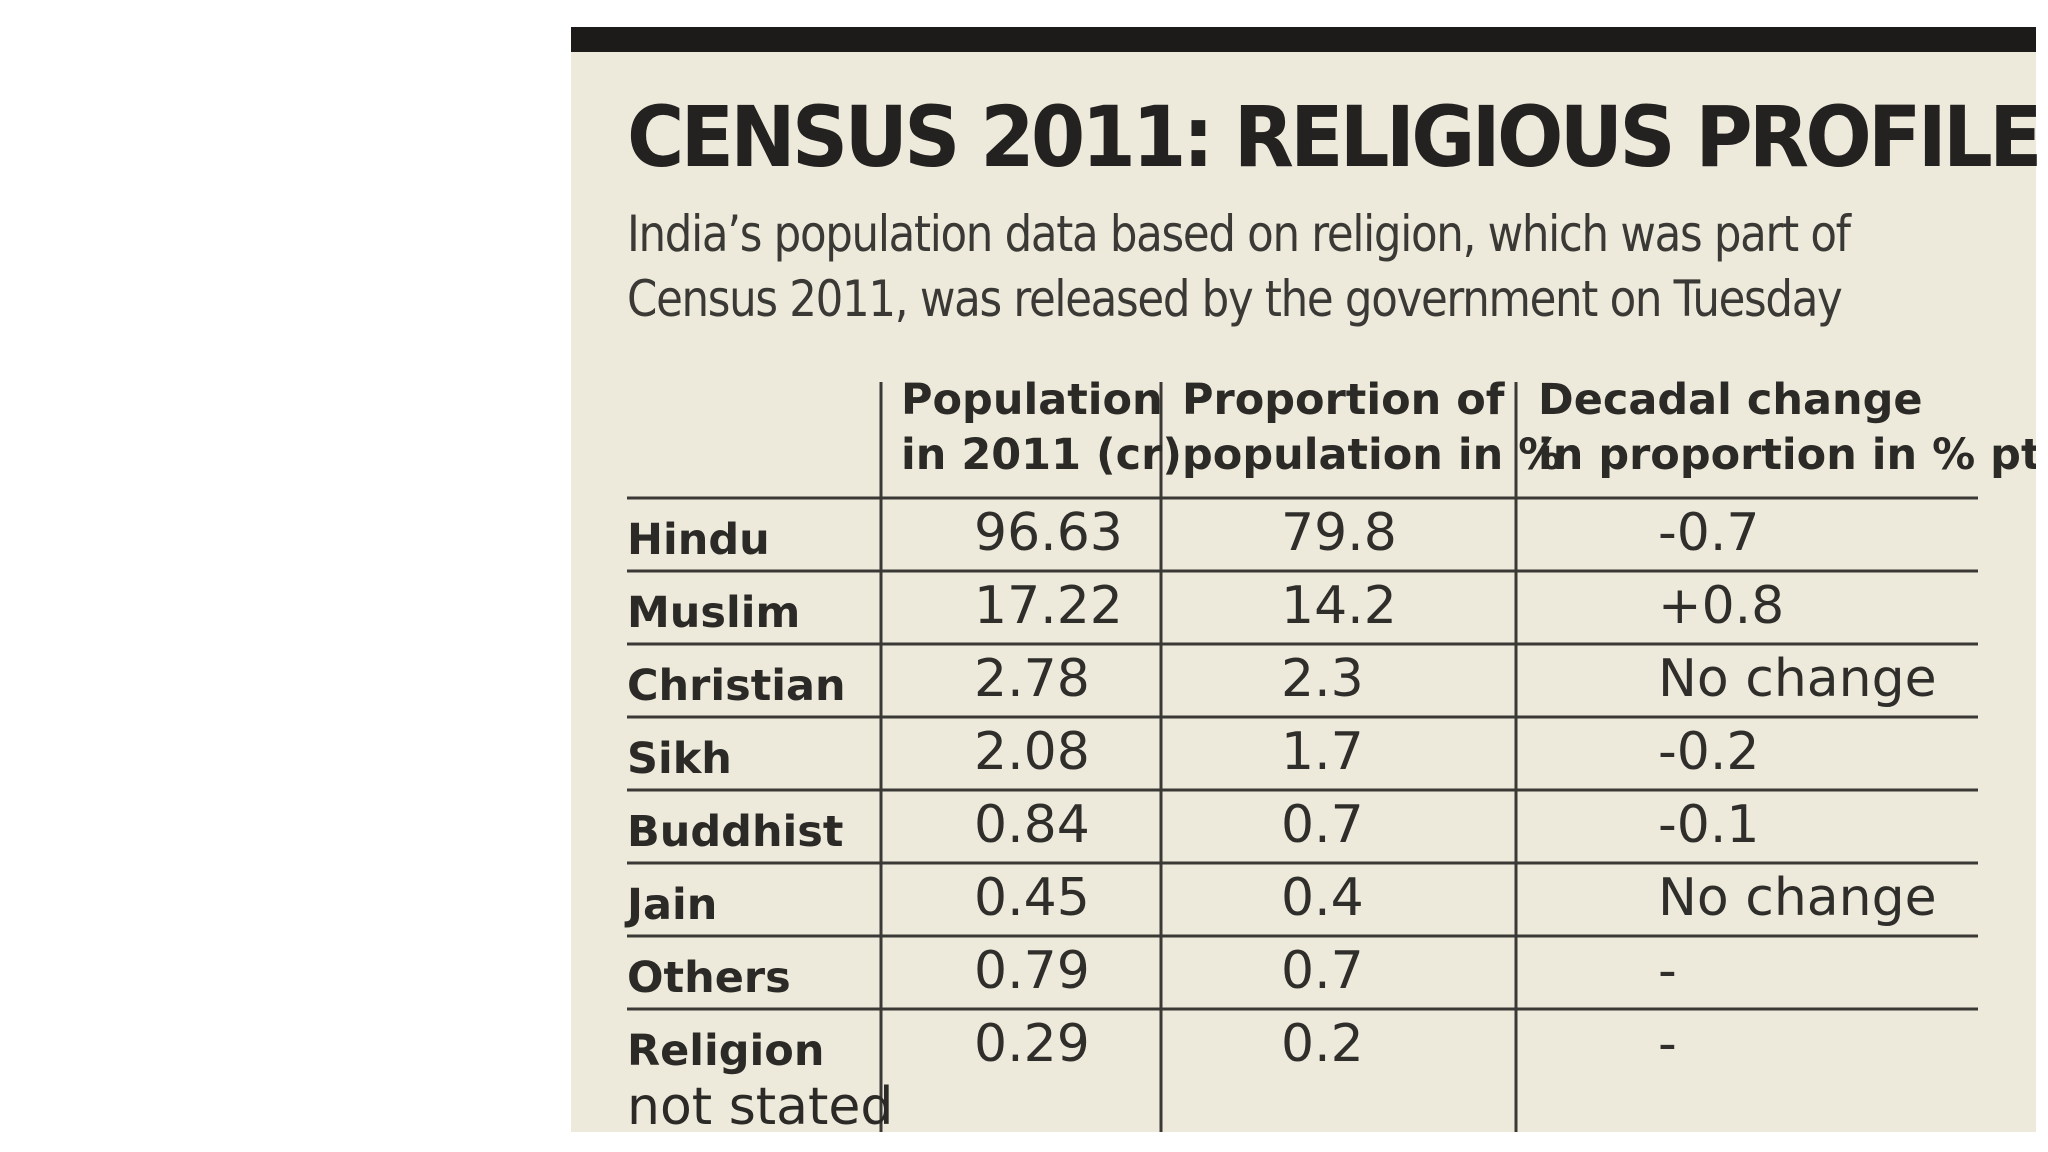 Image resolution: width=2048 pixels, height=1152 pixels. What do you see at coordinates (1032, 971) in the screenshot?
I see `population-cell: 0.79` at bounding box center [1032, 971].